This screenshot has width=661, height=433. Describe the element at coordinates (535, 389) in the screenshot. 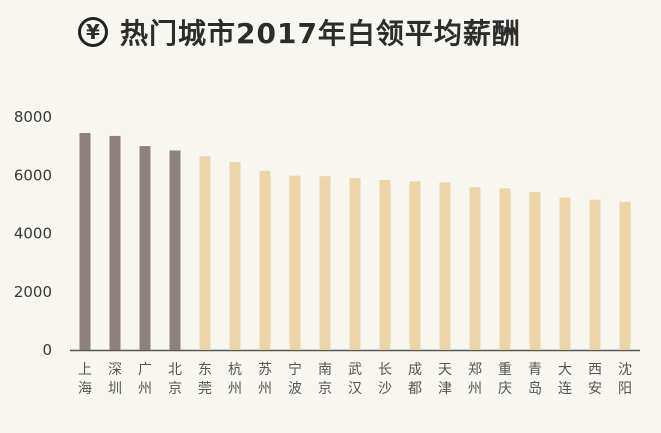

I see `category-label: 岛` at that location.